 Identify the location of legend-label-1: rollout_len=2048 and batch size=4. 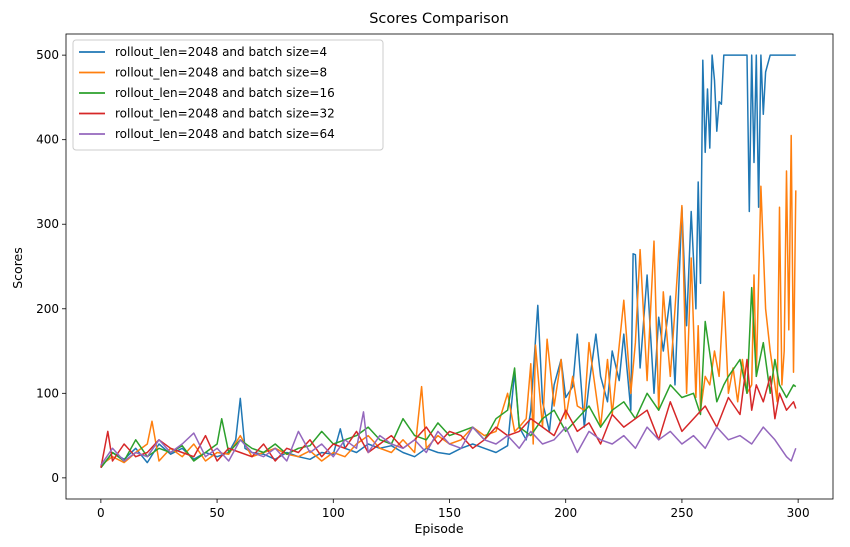
(221, 52).